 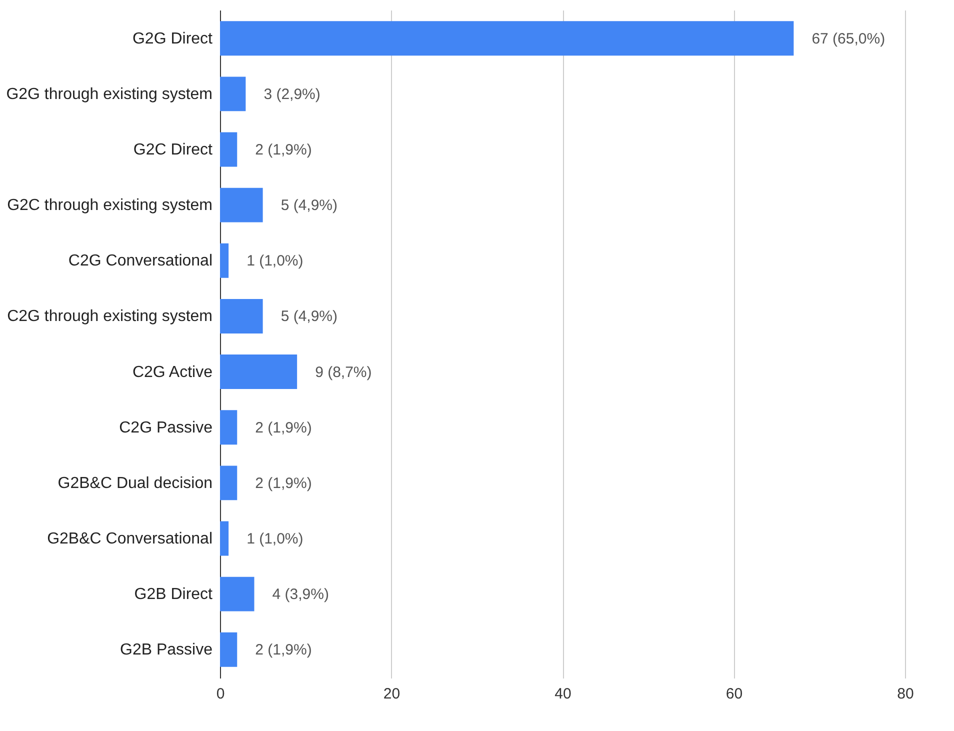 I want to click on y-tick-label: G2G through existing system, so click(x=109, y=94).